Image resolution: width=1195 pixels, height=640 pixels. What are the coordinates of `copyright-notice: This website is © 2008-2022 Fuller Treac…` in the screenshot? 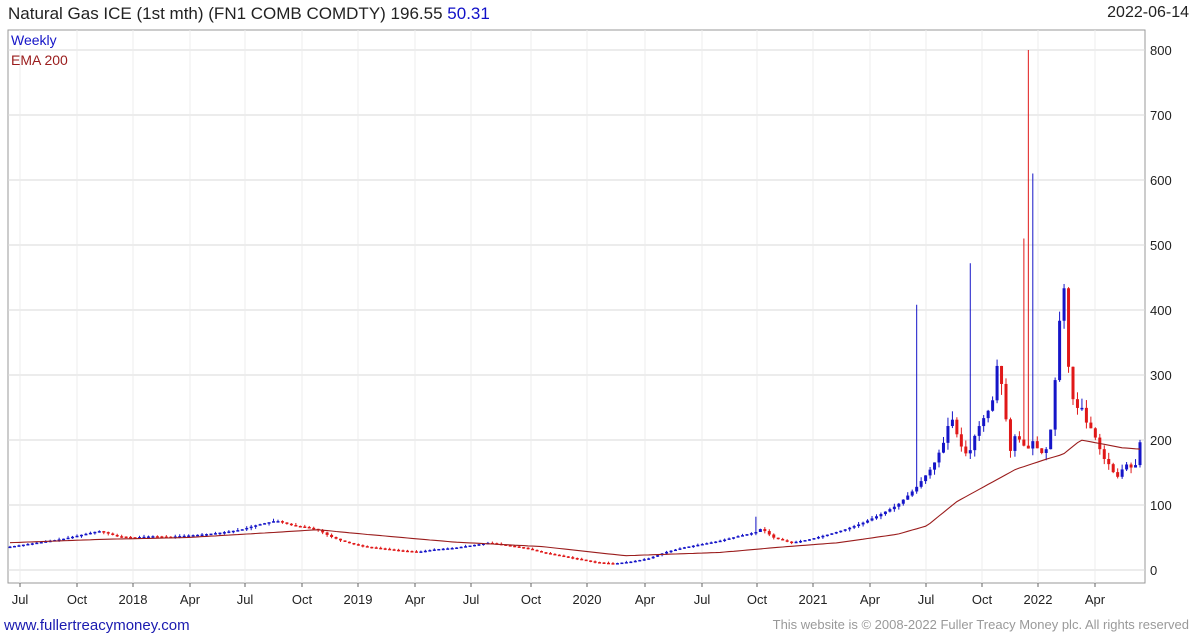 It's located at (980, 624).